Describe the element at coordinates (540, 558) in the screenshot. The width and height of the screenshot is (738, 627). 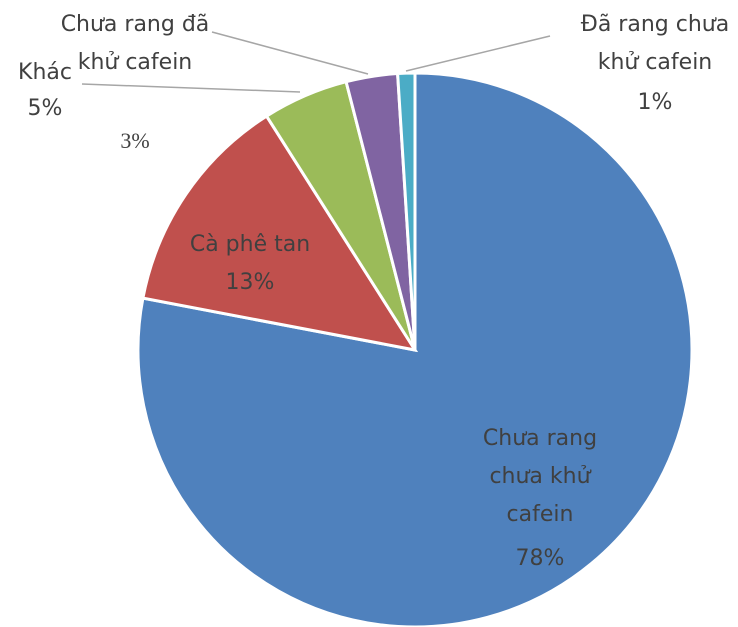
I see `slice-value-label: 78%` at that location.